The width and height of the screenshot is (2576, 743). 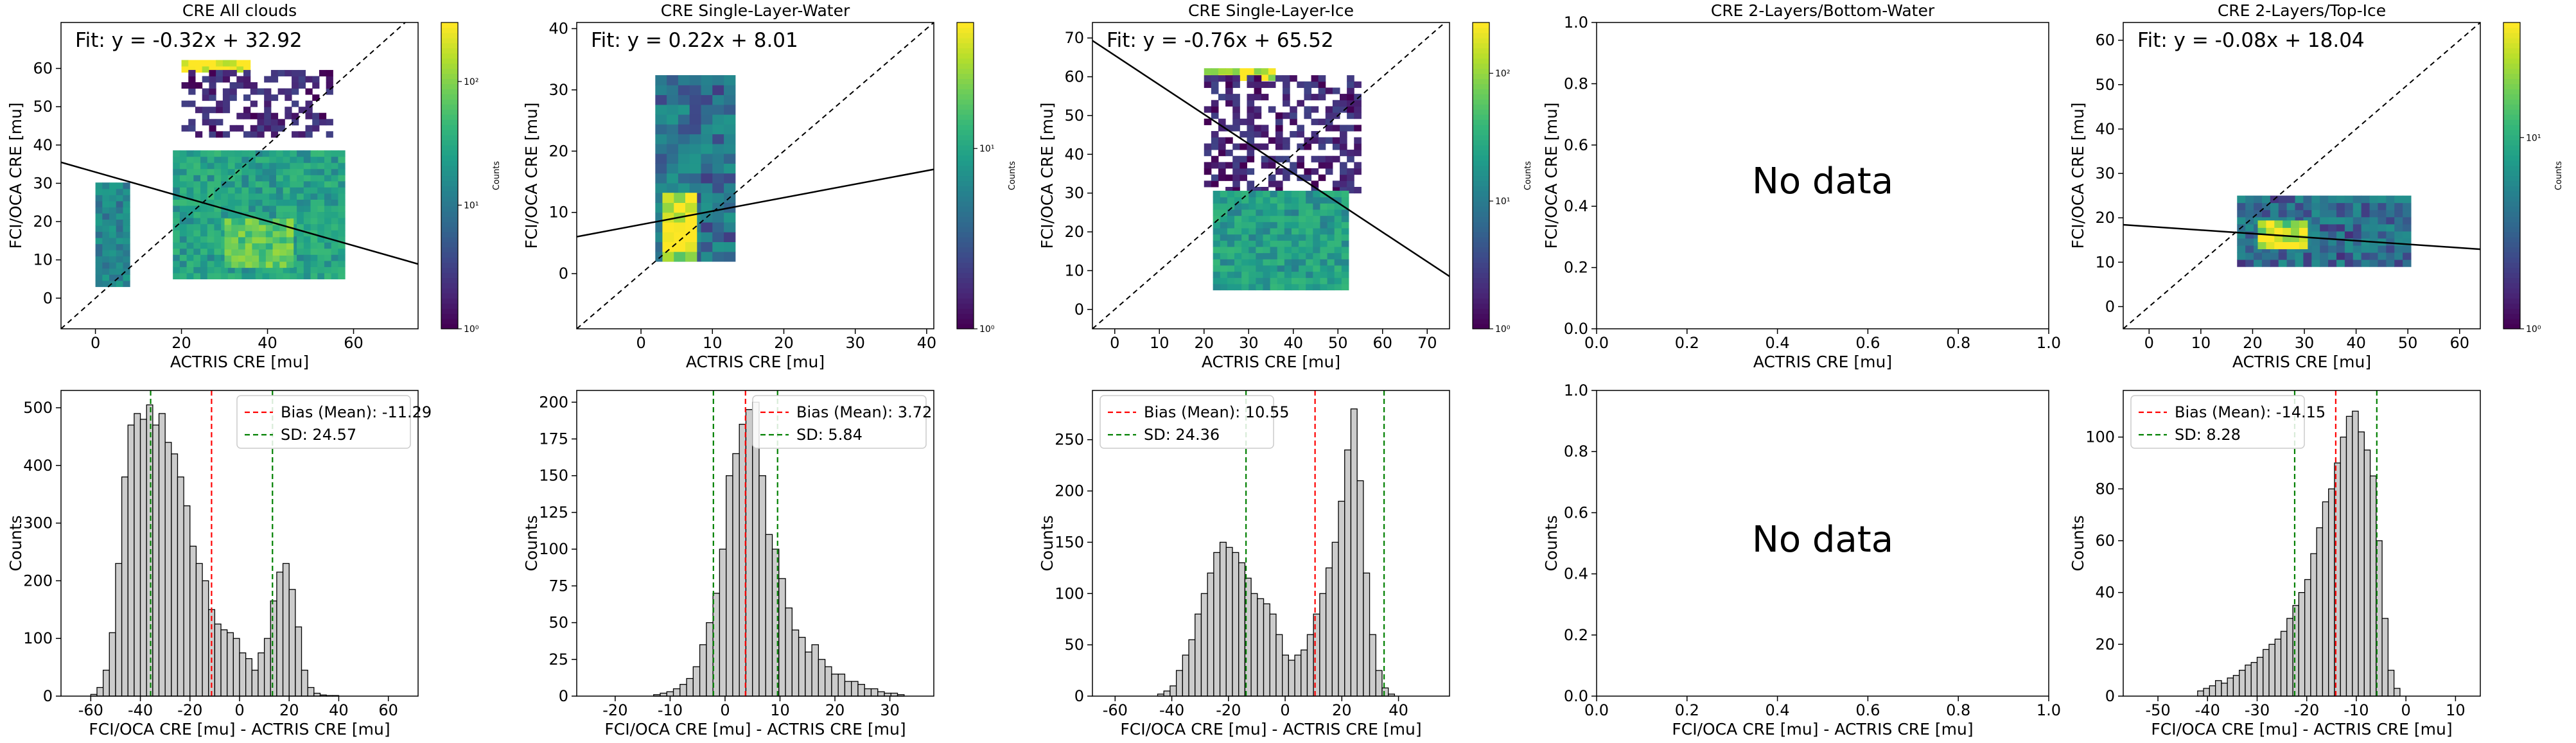 I want to click on x-tick-label: 20, so click(x=1204, y=343).